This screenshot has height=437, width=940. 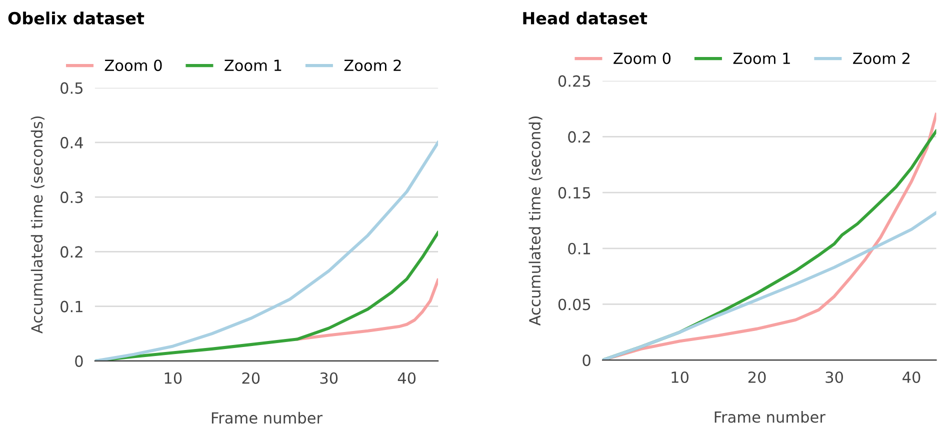 What do you see at coordinates (535, 221) in the screenshot?
I see `y-axis-title: Accumulated time (second)` at bounding box center [535, 221].